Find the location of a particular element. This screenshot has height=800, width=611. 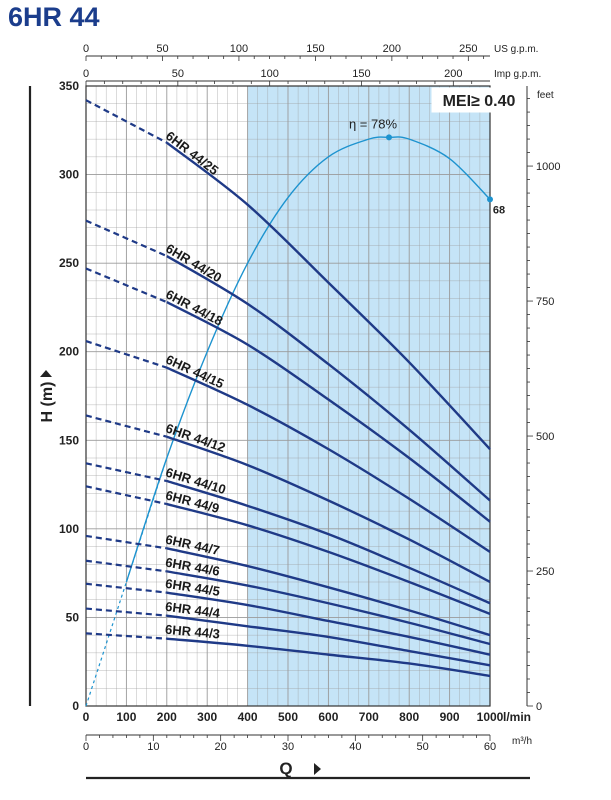

x-tick-label: 600 is located at coordinates (328, 717).